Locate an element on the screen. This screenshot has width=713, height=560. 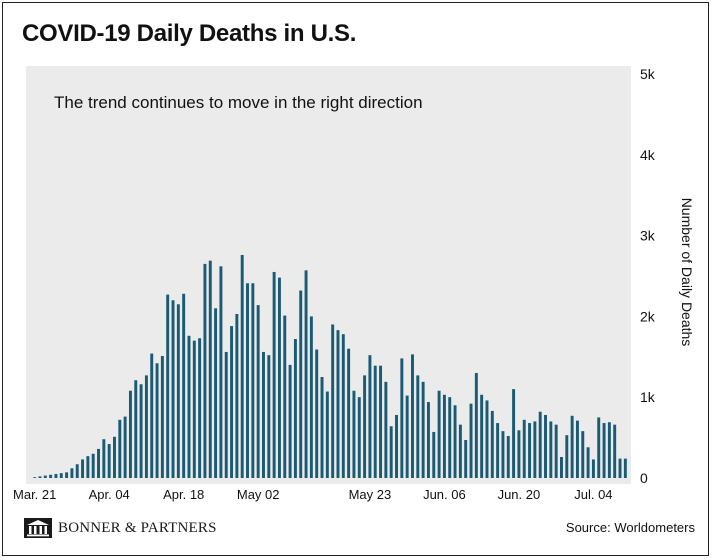
y-tick-label: 5k is located at coordinates (648, 74).